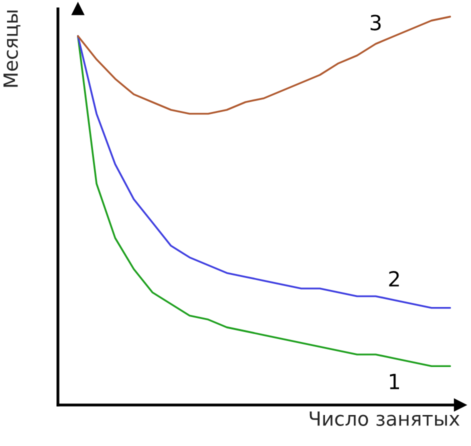 The image size is (471, 446). I want to click on series-label: 1, so click(394, 382).